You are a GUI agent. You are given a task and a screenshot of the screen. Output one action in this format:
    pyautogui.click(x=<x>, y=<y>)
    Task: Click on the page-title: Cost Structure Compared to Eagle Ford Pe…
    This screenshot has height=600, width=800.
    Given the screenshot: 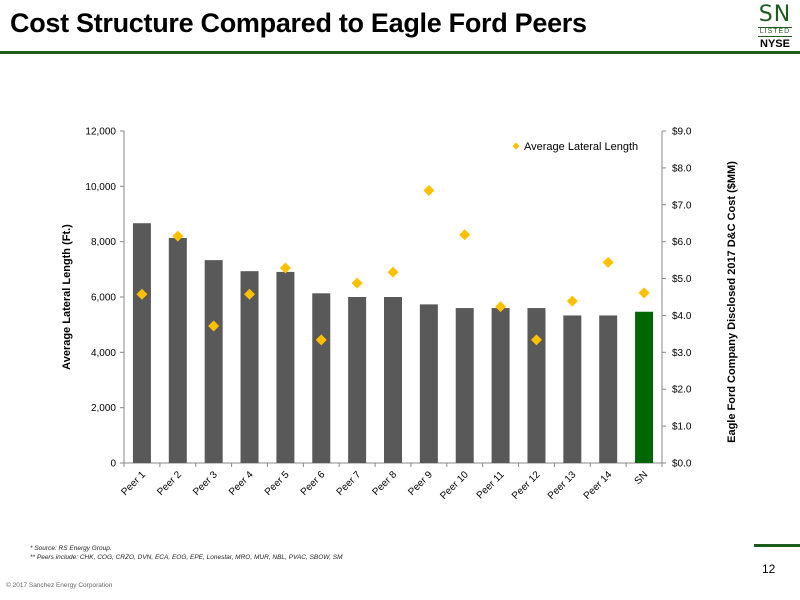 What is the action you would take?
    pyautogui.click(x=298, y=23)
    